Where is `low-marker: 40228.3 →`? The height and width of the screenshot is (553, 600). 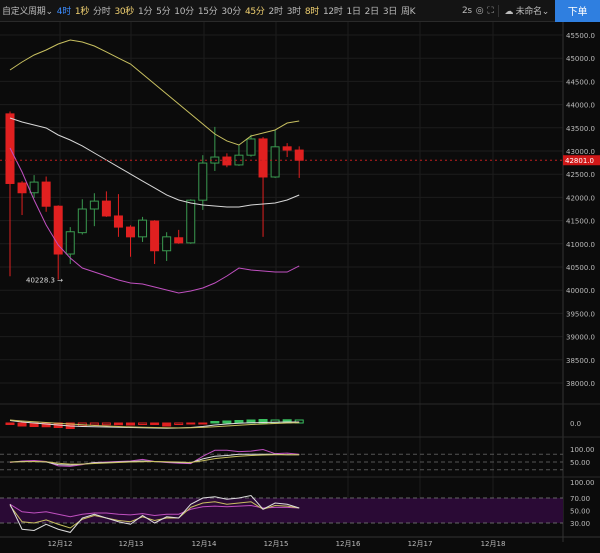
low-marker: 40228.3 → is located at coordinates (44, 281).